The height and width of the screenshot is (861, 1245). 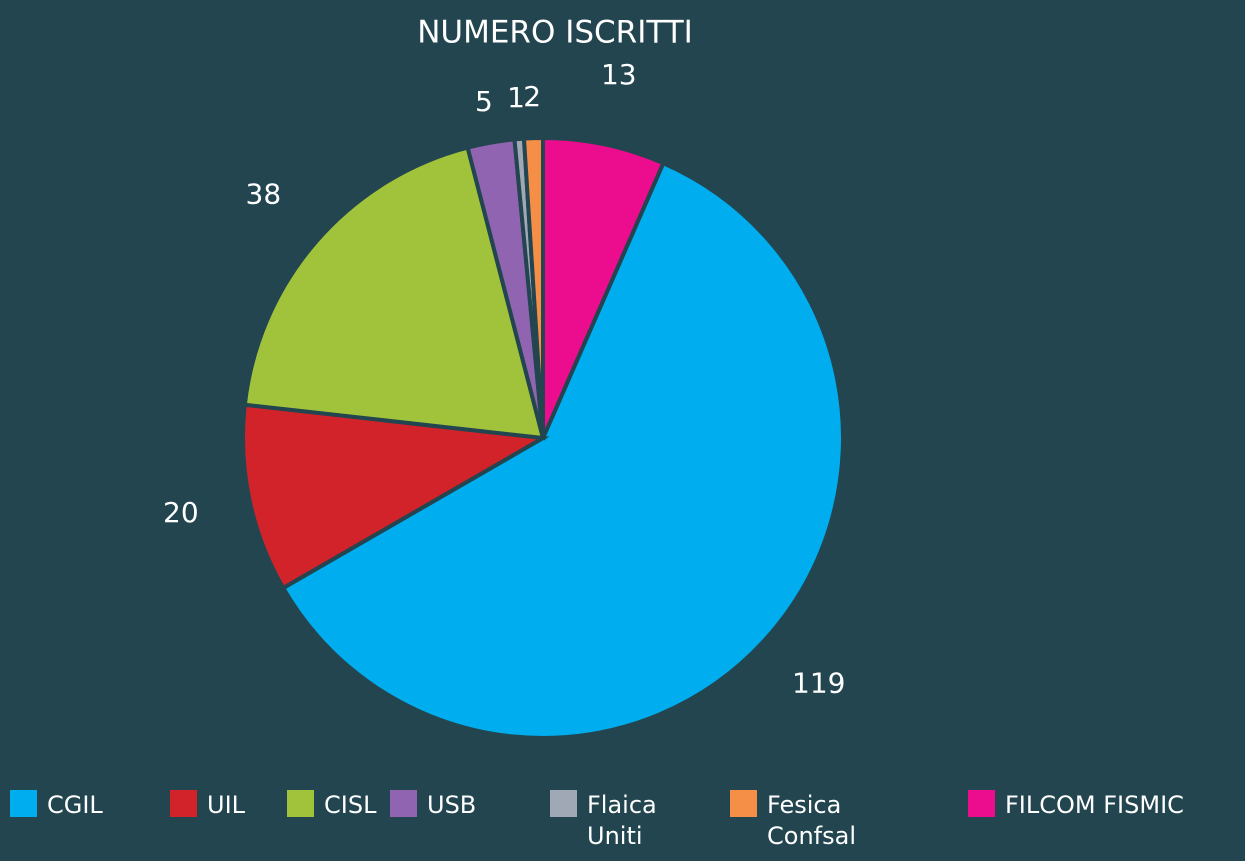 What do you see at coordinates (619, 74) in the screenshot?
I see `data-label: 13` at bounding box center [619, 74].